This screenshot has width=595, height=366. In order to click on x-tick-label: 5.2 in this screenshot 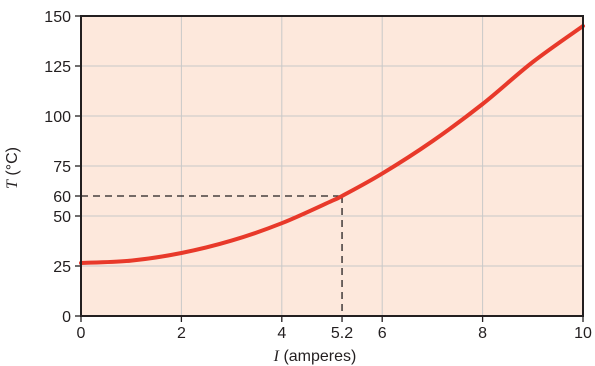, I will do `click(342, 333)`.